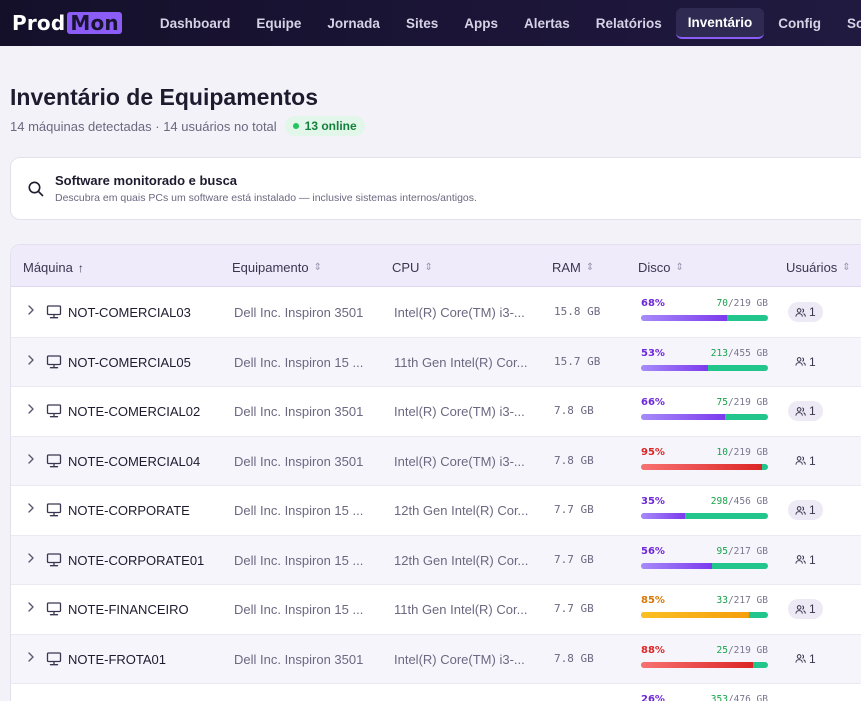  What do you see at coordinates (422, 23) in the screenshot?
I see `nav-item-sites: Sites` at bounding box center [422, 23].